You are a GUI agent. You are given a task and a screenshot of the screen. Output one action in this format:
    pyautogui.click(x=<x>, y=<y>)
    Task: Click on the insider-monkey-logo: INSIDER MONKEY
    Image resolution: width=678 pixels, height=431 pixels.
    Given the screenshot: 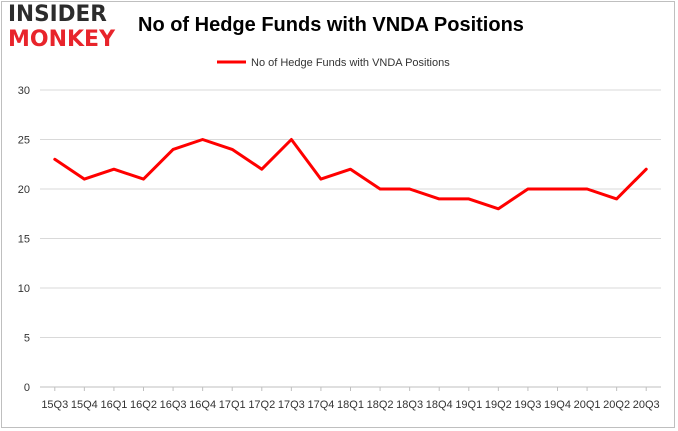 What is the action you would take?
    pyautogui.click(x=67, y=29)
    